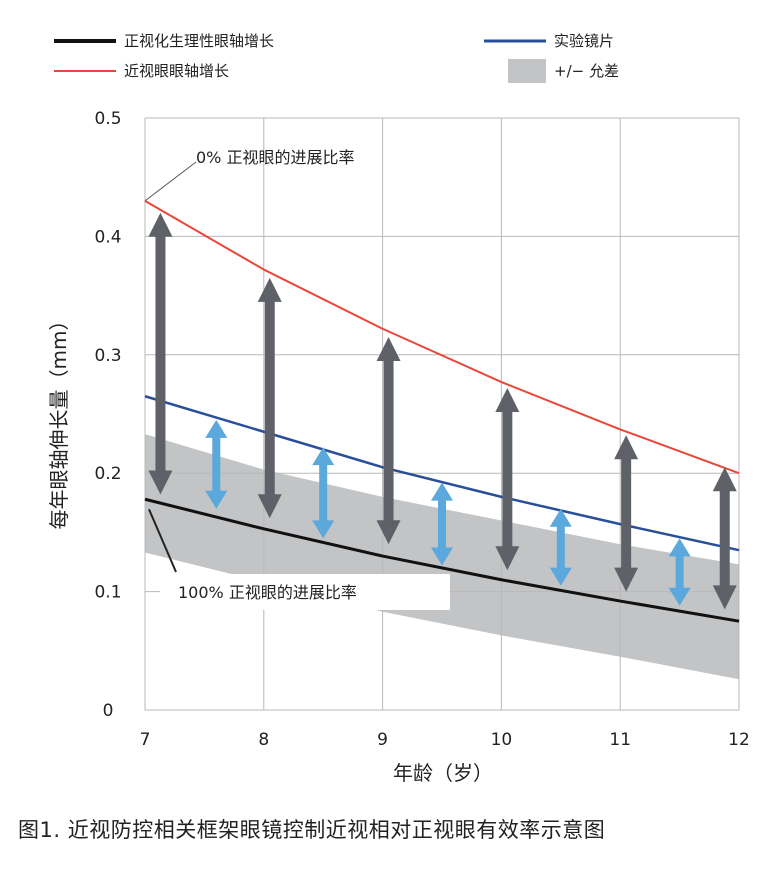 The image size is (776, 878). What do you see at coordinates (216, 499) in the screenshot?
I see `lens-effect-arrow-0-head-down` at bounding box center [216, 499].